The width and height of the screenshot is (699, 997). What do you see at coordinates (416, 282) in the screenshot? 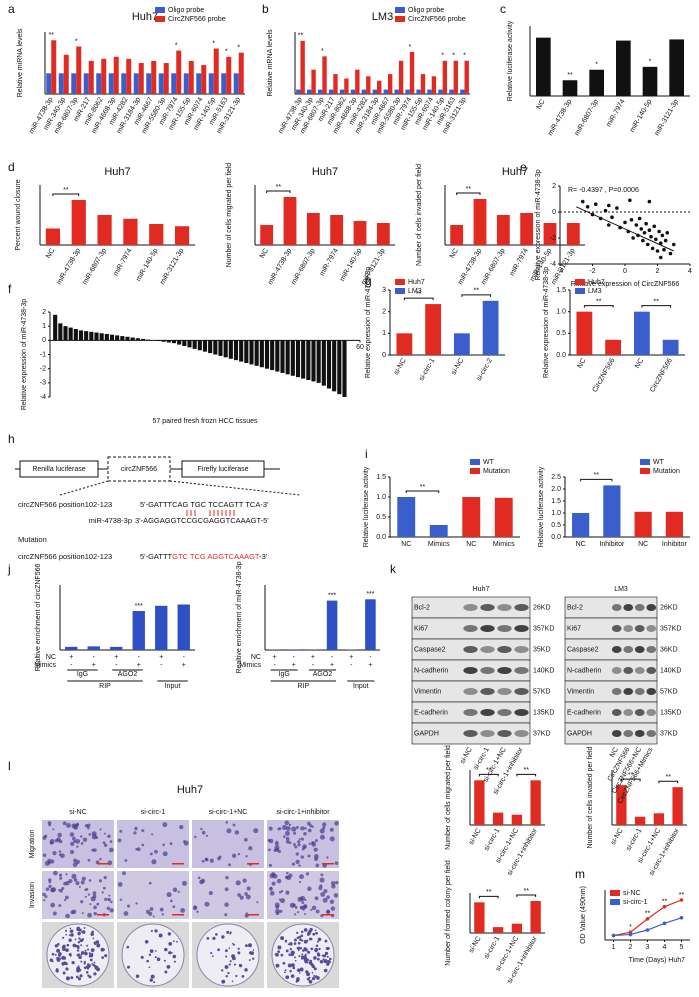
I see `legend-label: Huh7` at bounding box center [416, 282].